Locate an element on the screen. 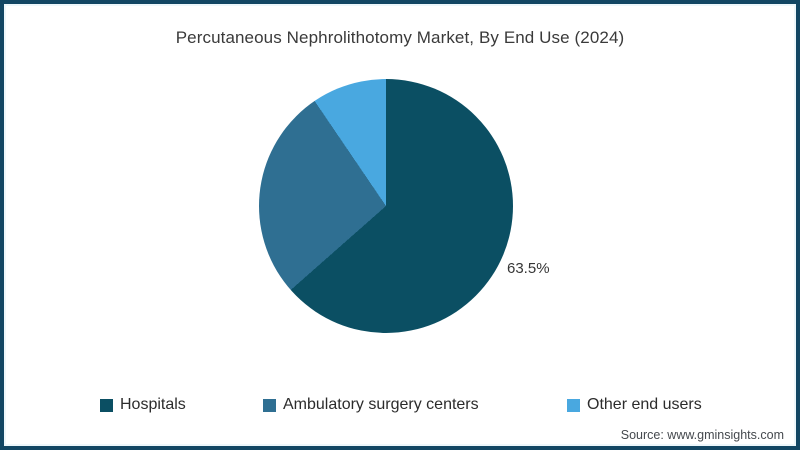 This screenshot has width=800, height=450. legend-swatch-ambulatory-surgery-centers is located at coordinates (269, 405).